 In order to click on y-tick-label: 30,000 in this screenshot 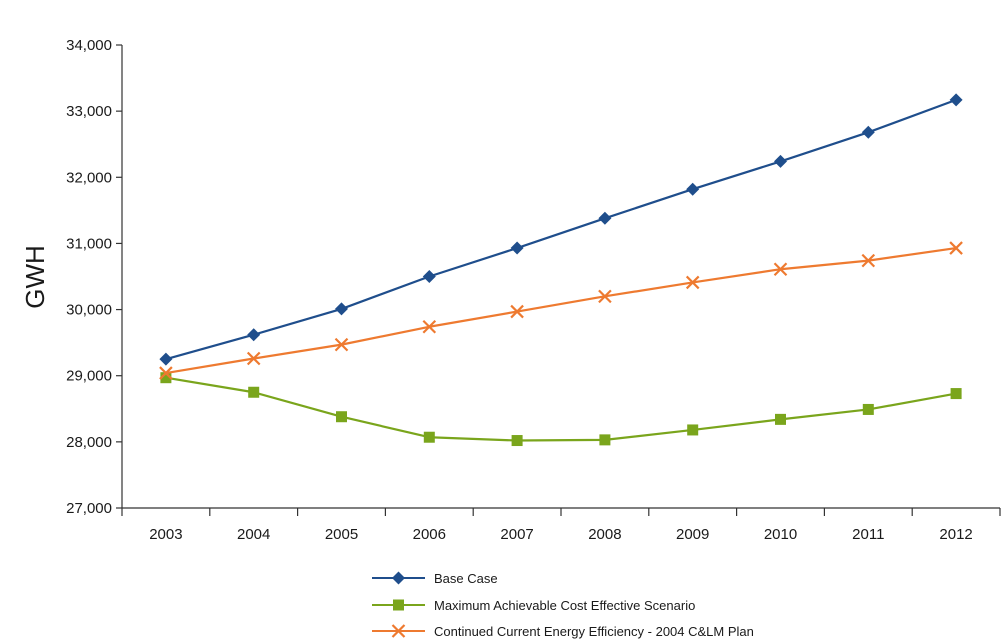, I will do `click(89, 310)`.